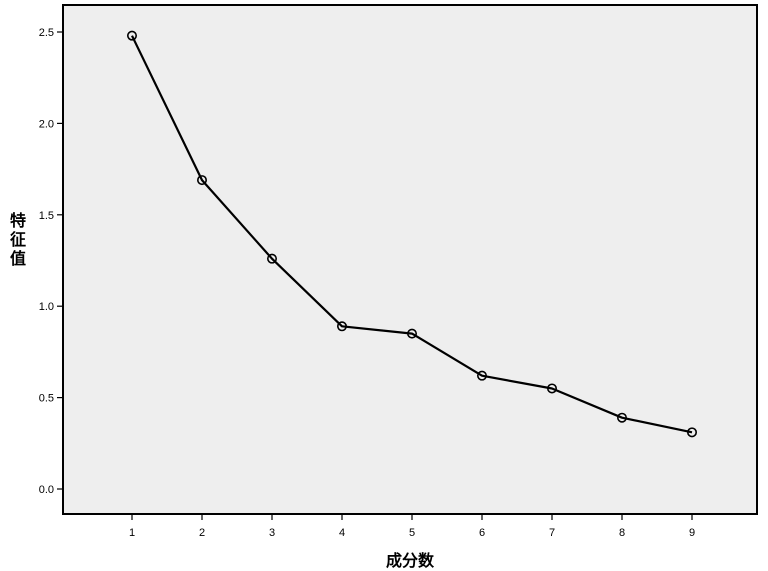 The width and height of the screenshot is (768, 571). Describe the element at coordinates (132, 533) in the screenshot. I see `x-tick-label: 1` at that location.